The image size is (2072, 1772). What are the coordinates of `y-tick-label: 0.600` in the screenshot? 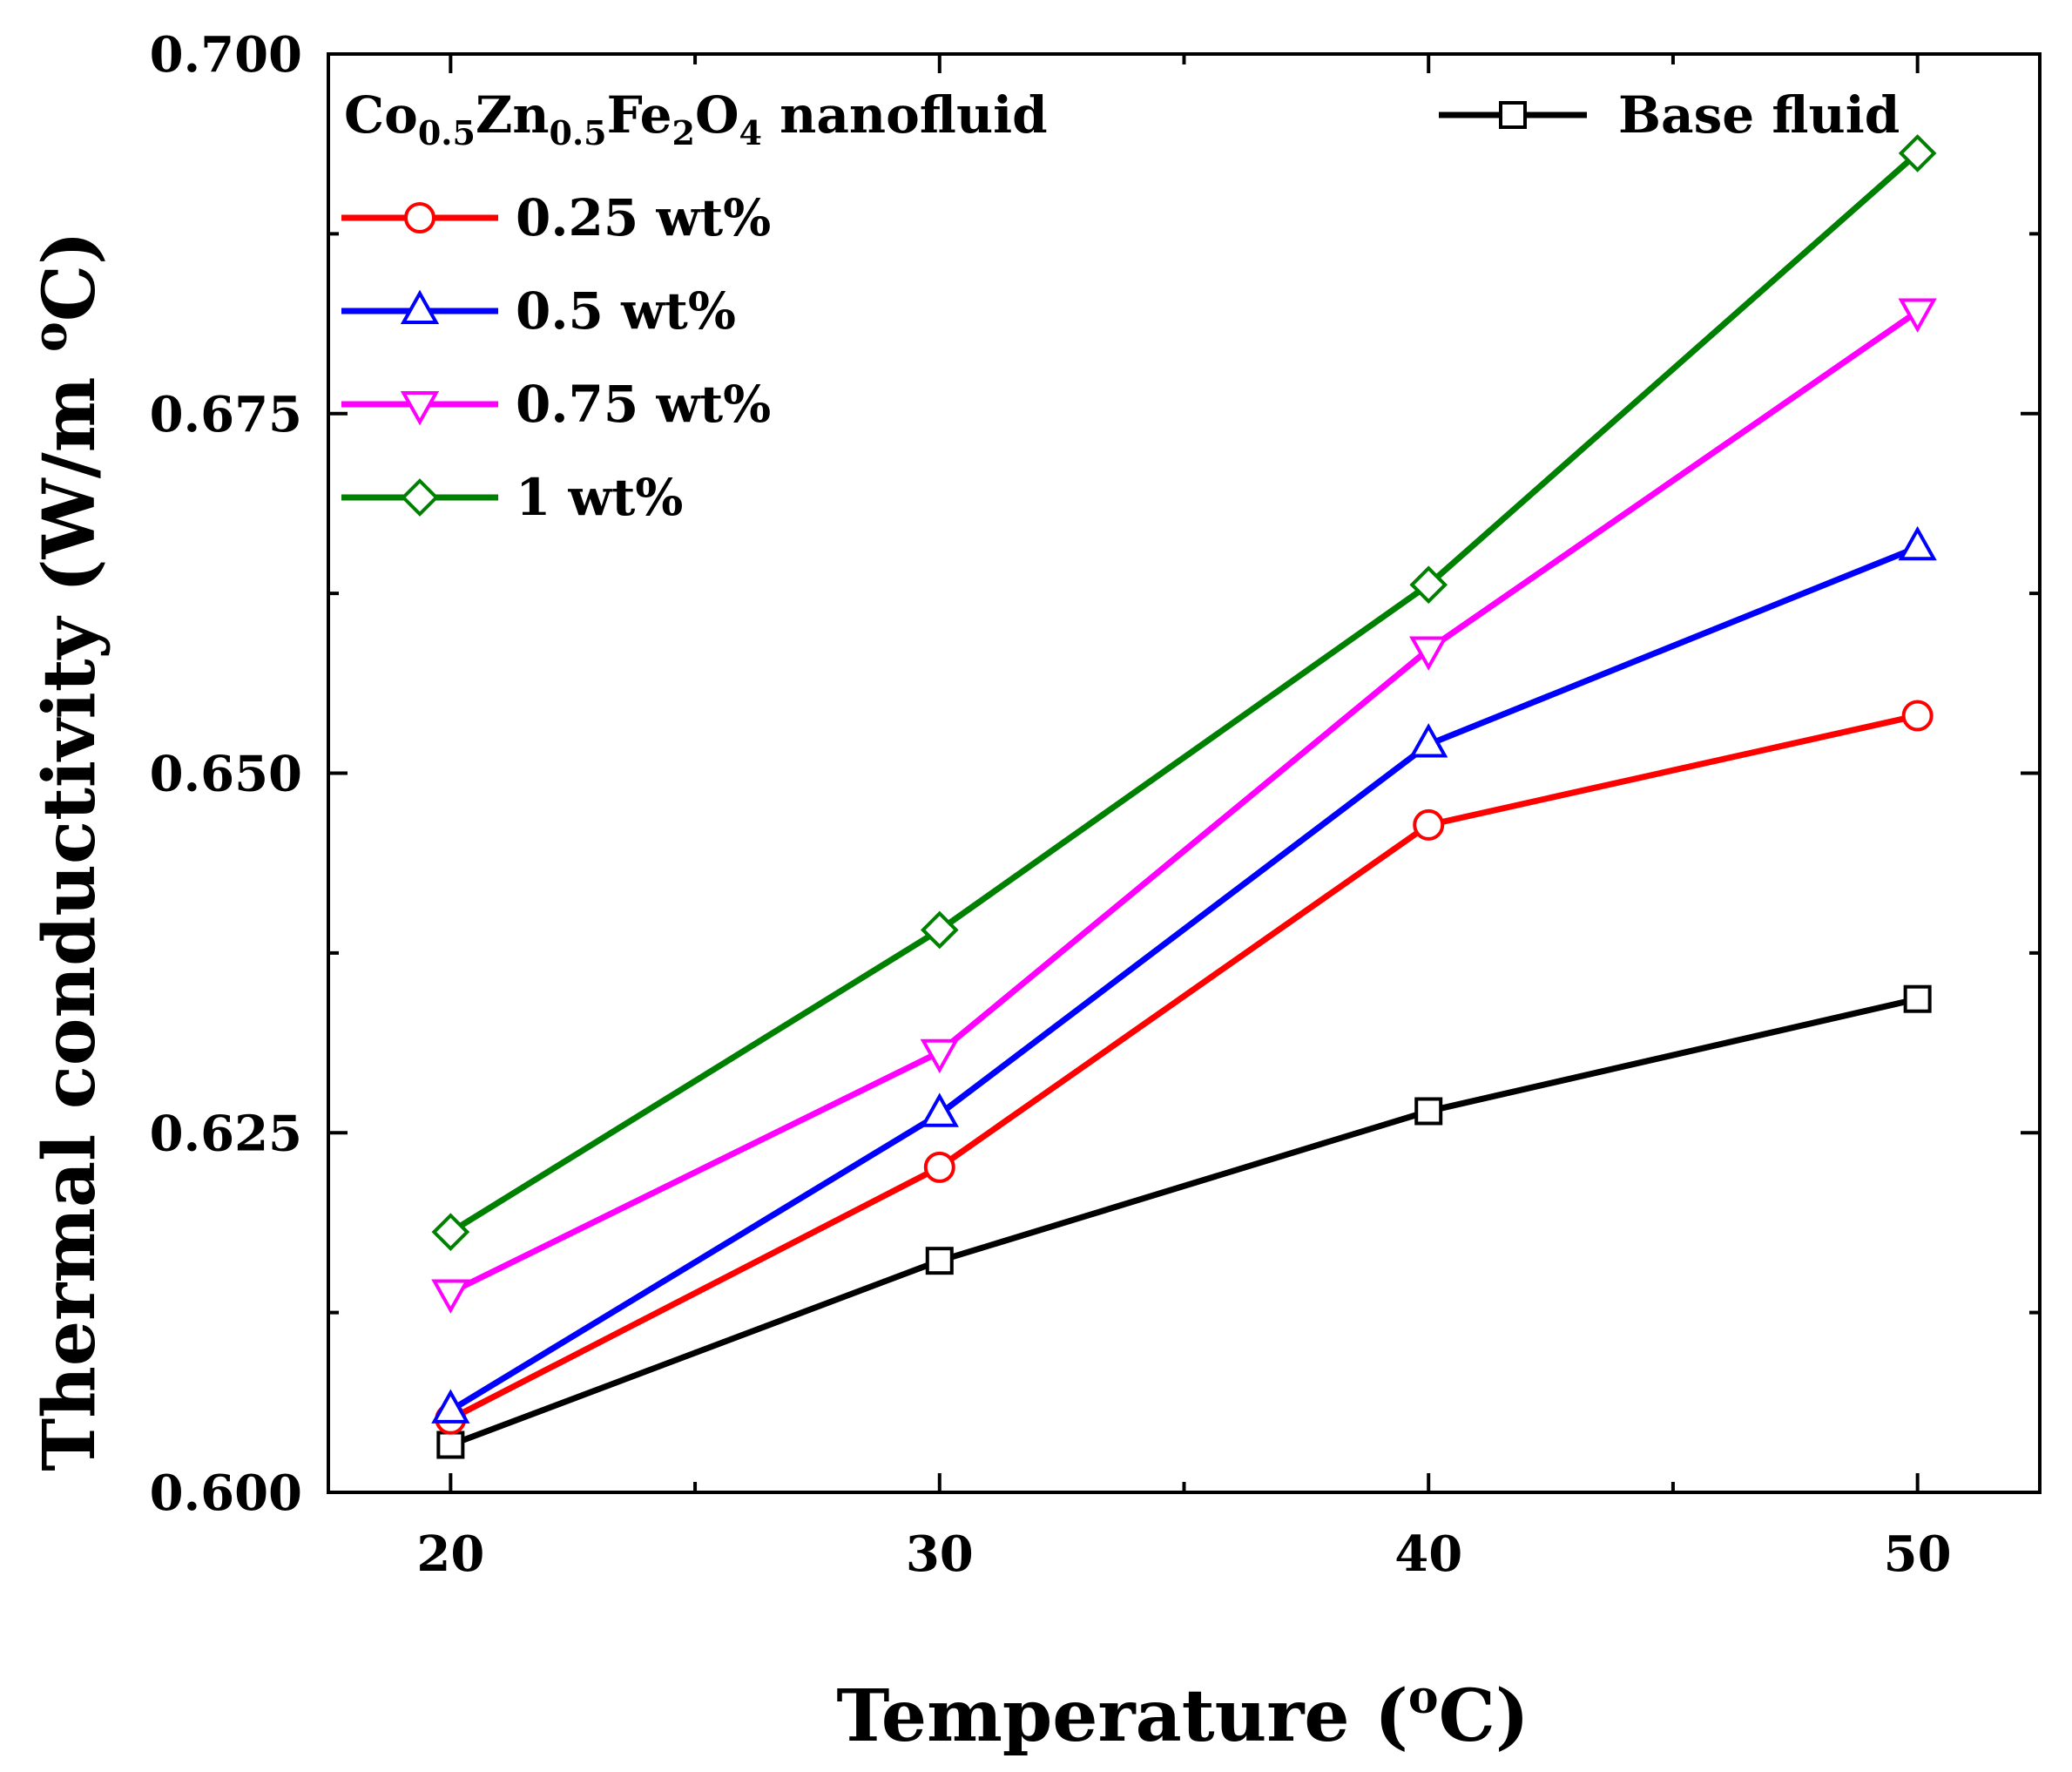 It's located at (226, 1493).